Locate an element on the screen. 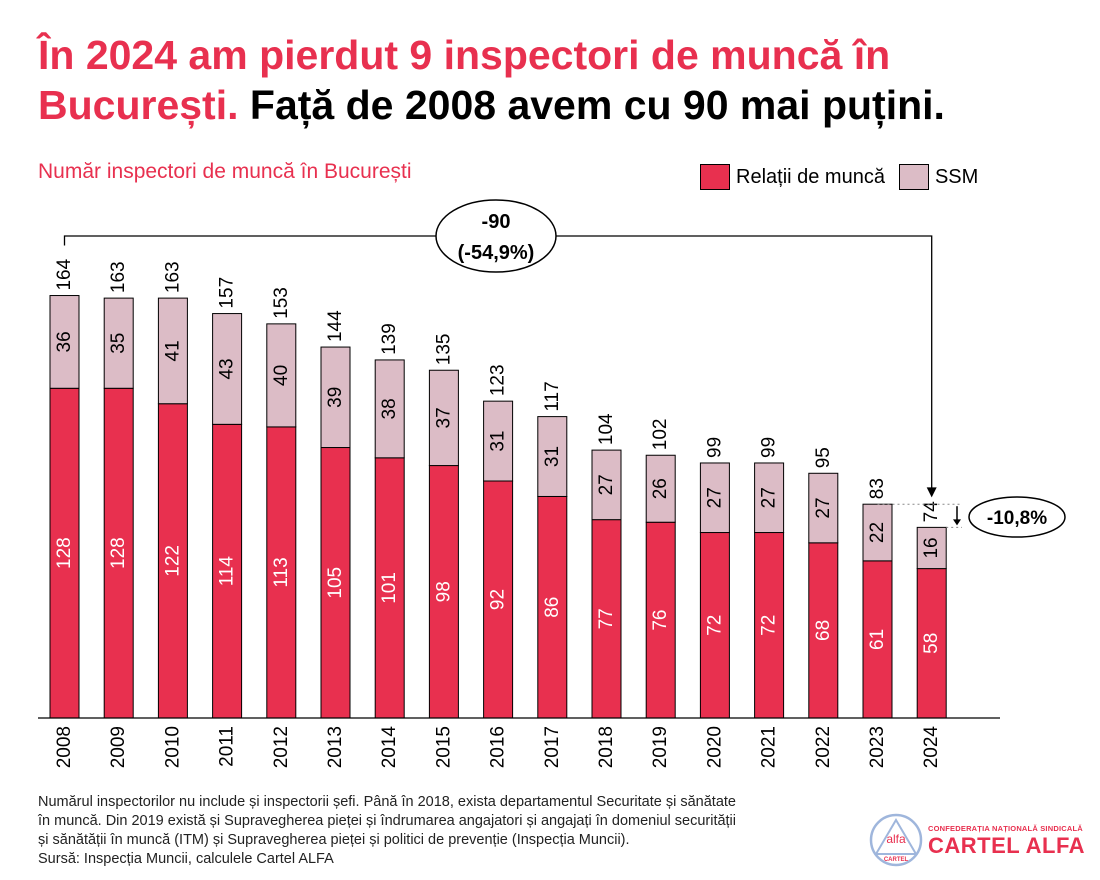  legend-swatch-ssm is located at coordinates (913, 177).